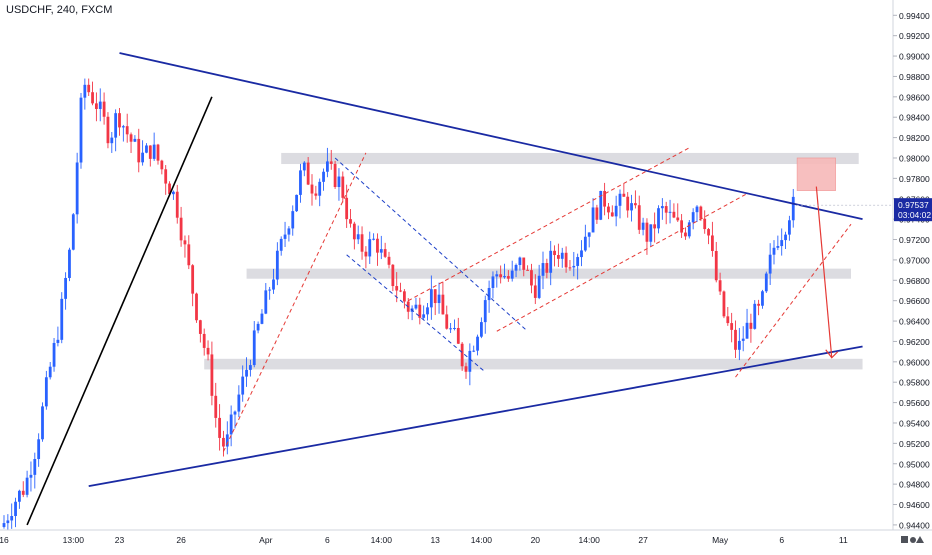 Image resolution: width=932 pixels, height=555 pixels. Describe the element at coordinates (913, 205) in the screenshot. I see `last-price-label: 0.97537` at that location.